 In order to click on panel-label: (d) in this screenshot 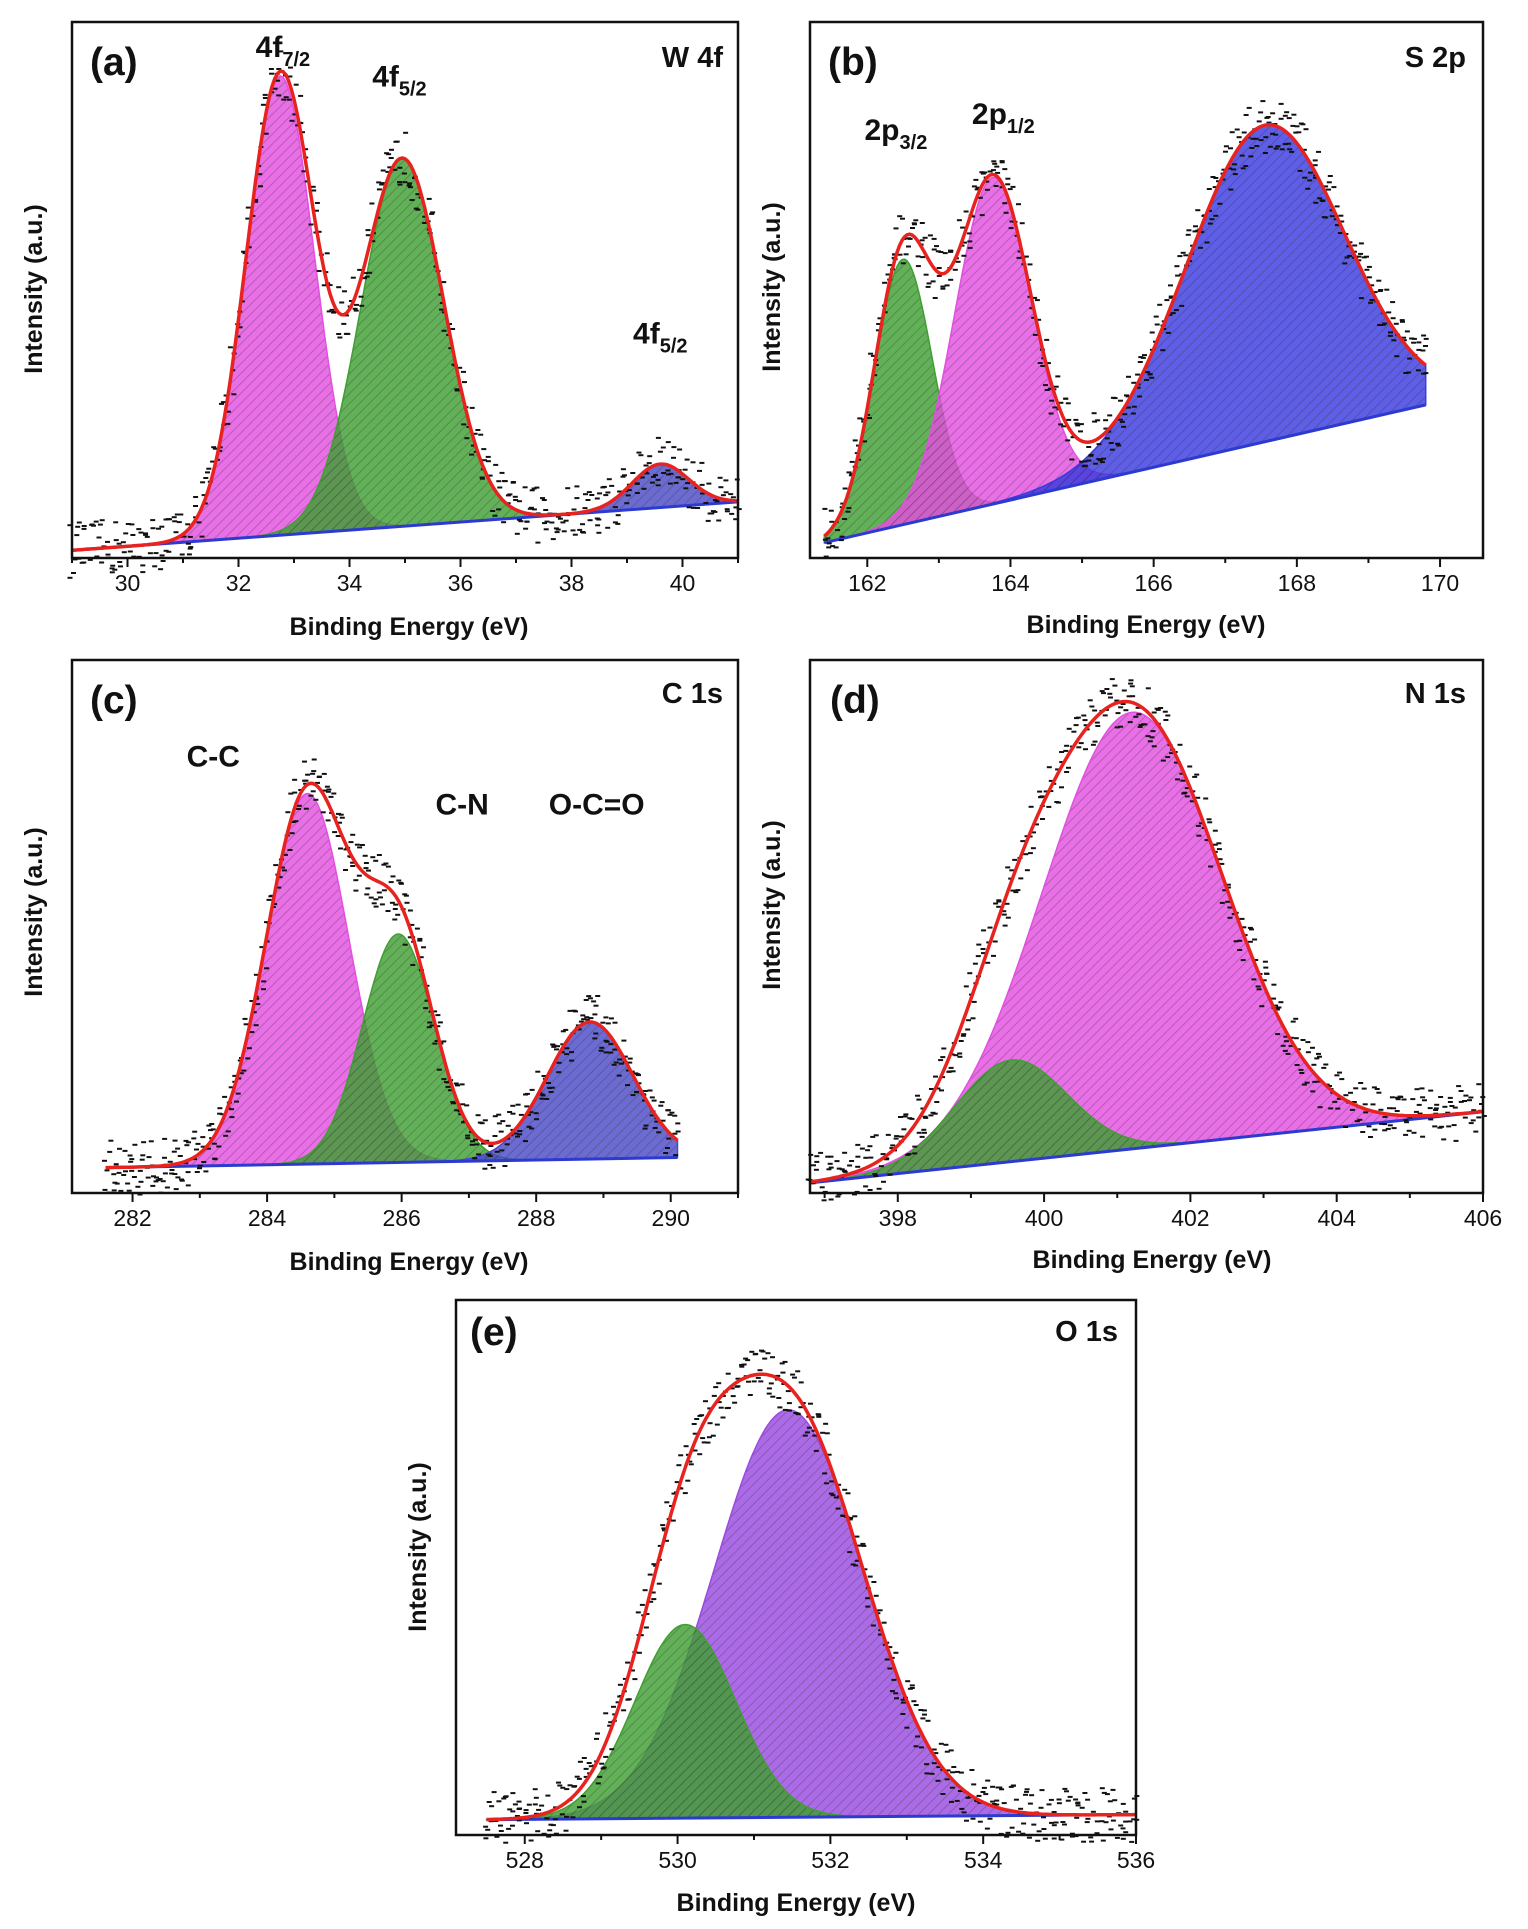, I will do `click(855, 700)`.